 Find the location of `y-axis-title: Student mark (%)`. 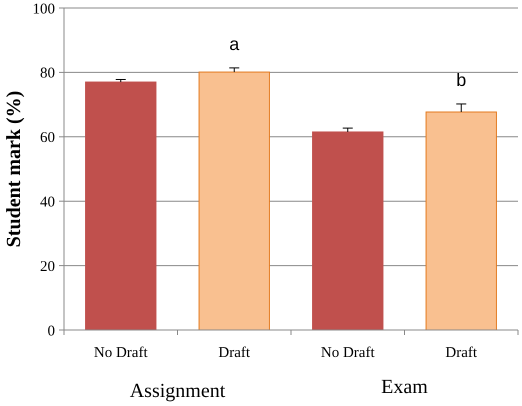

y-axis-title: Student mark (%) is located at coordinates (14, 169).